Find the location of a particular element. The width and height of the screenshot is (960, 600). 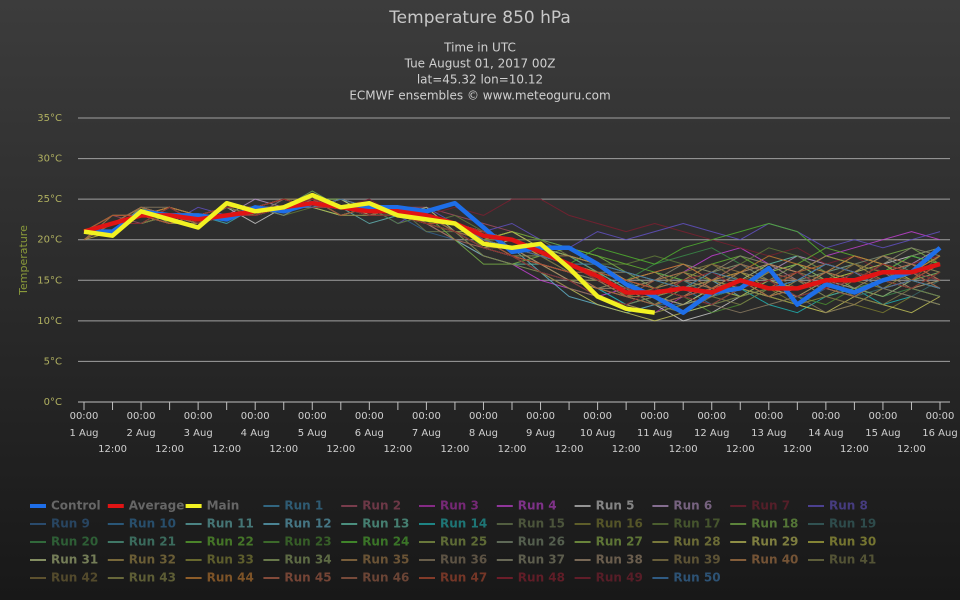

legend-label: Run 46 is located at coordinates (385, 578).